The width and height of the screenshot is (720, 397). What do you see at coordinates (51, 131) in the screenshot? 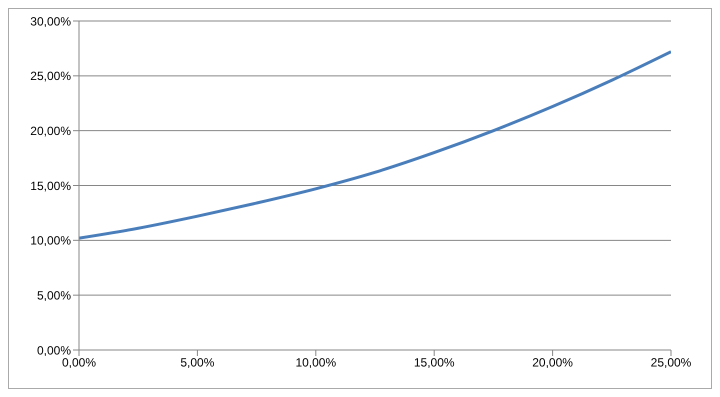
I see `y-tick-label: 20,00%` at bounding box center [51, 131].